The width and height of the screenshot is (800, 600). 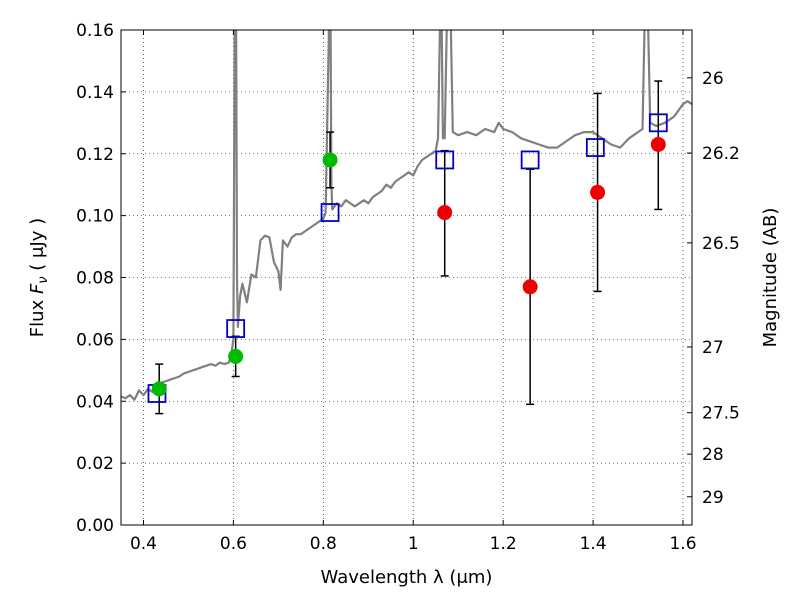 What do you see at coordinates (407, 577) in the screenshot?
I see `x-axis-label: Wavelength λ (μm)` at bounding box center [407, 577].